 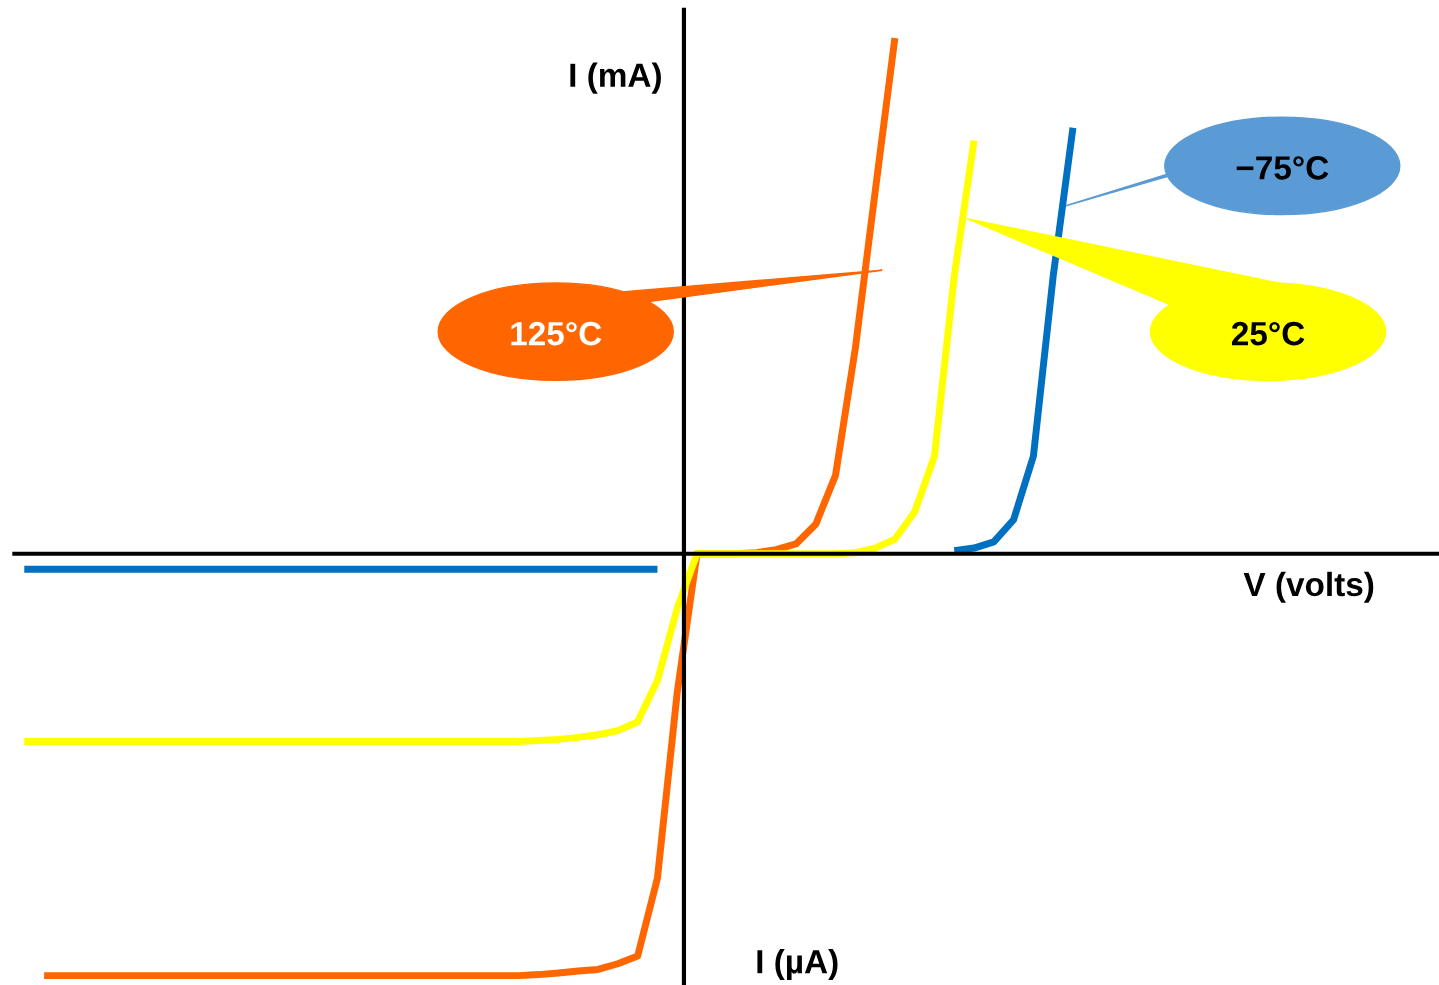 What do you see at coordinates (1268, 333) in the screenshot?
I see `text: 25°C` at bounding box center [1268, 333].